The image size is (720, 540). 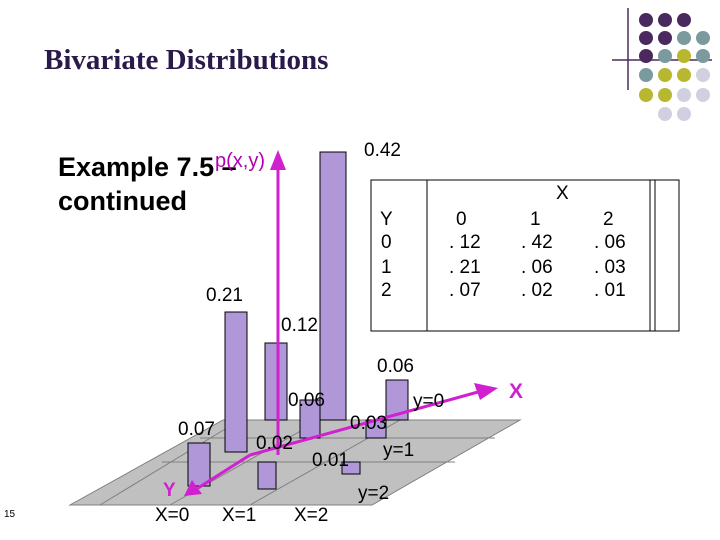 I want to click on page-number: 15, so click(x=10, y=514).